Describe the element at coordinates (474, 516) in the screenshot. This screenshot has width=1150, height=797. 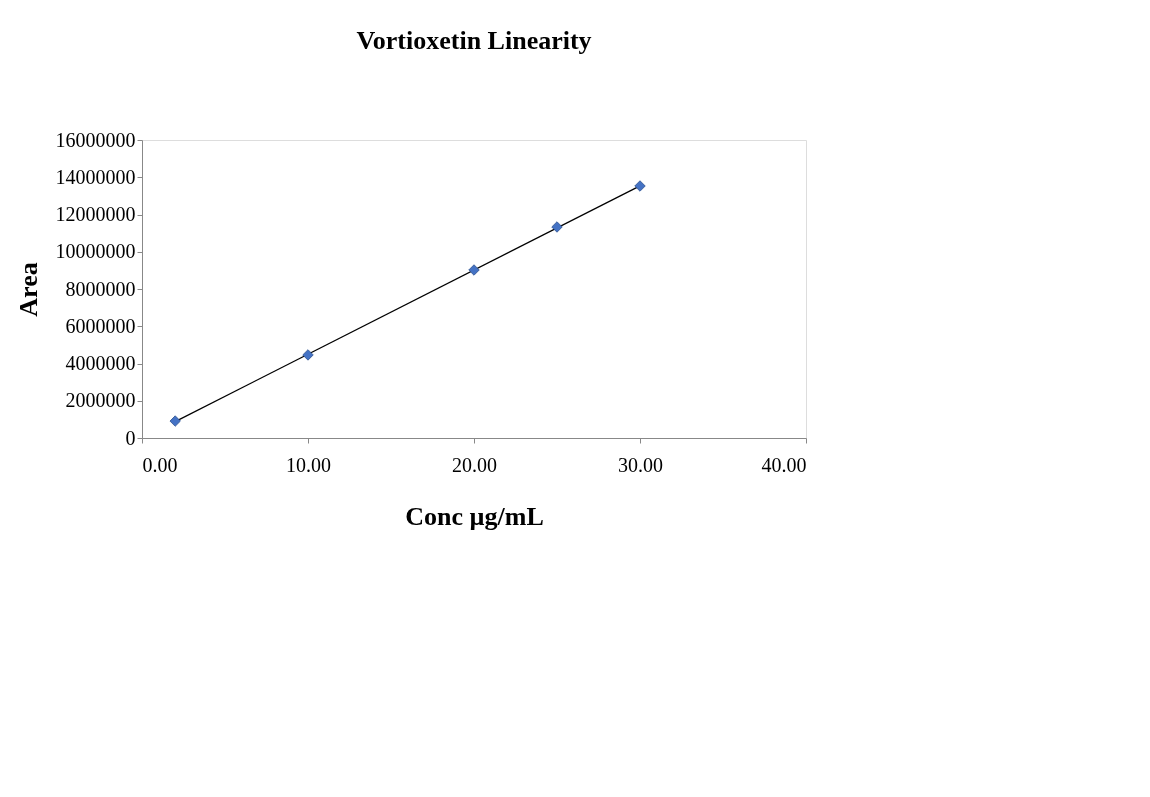
I see `x-axis-title: Conc µg/mL` at that location.